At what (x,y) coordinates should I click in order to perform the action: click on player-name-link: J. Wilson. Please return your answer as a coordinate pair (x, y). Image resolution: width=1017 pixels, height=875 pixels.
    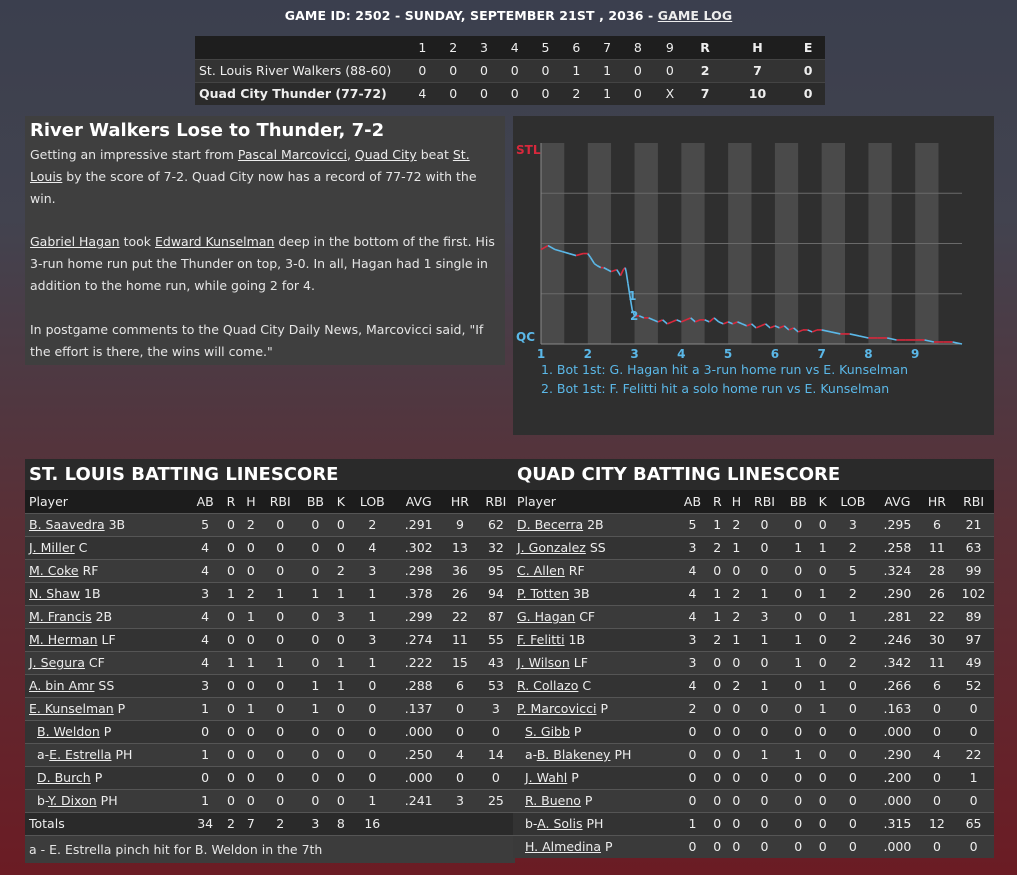
    Looking at the image, I should click on (543, 662).